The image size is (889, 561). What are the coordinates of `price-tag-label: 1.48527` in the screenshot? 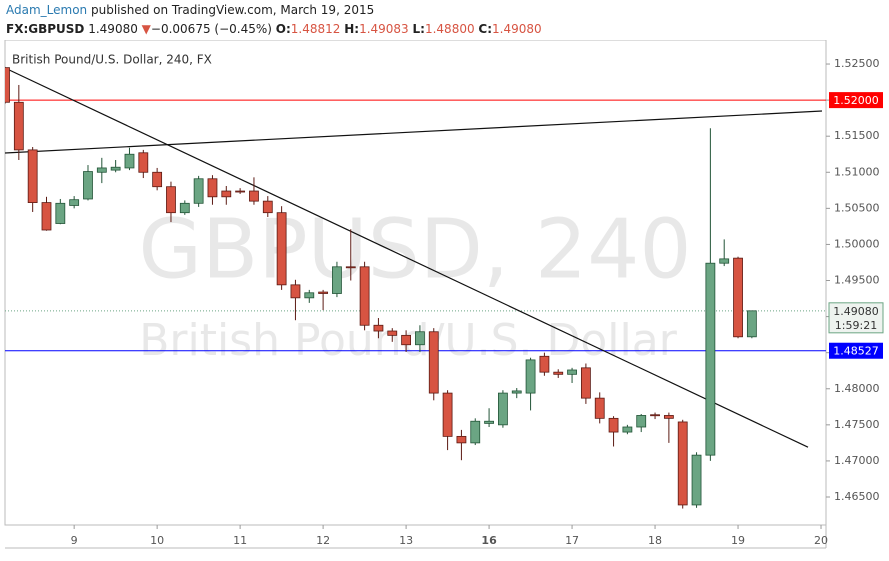 It's located at (856, 351).